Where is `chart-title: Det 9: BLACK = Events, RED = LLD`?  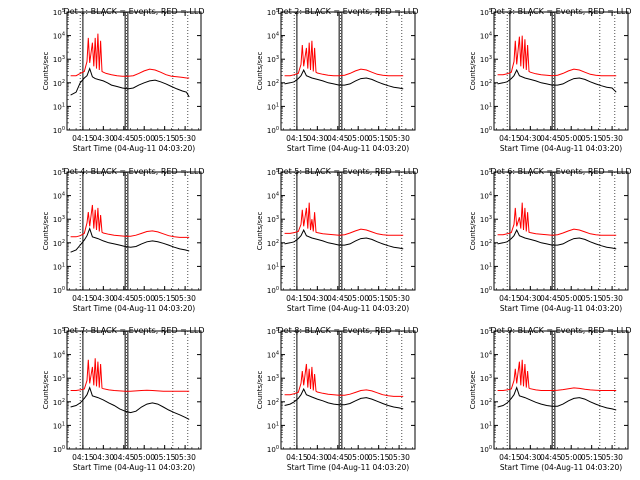 chart-title: Det 9: BLACK = Events, RED = LLD is located at coordinates (561, 330).